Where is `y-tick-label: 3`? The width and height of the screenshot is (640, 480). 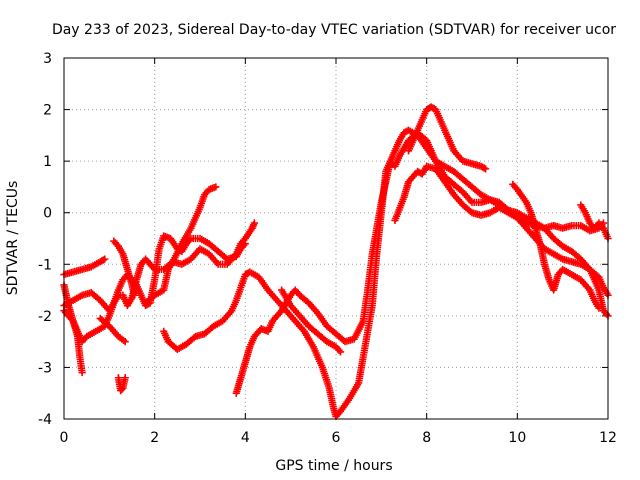
y-tick-label: 3 is located at coordinates (47, 59).